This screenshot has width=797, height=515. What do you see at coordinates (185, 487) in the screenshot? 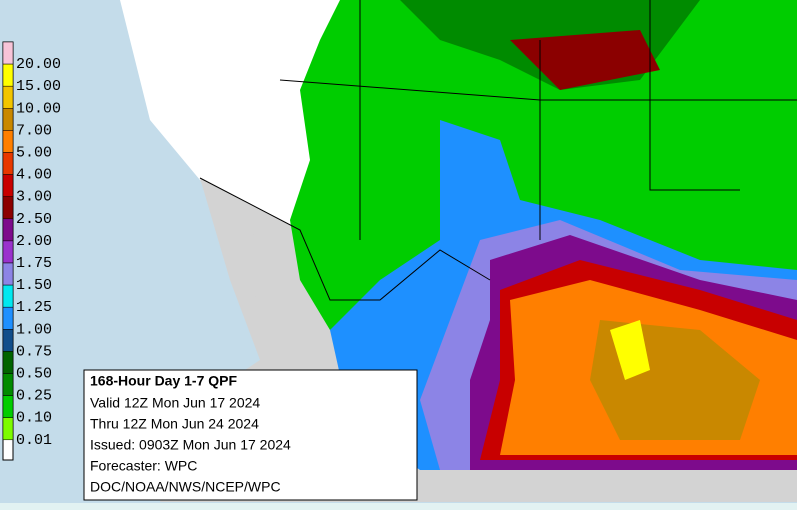
I see `info-line: DOC/NOAA/NWS/NCEP/WPC` at bounding box center [185, 487].